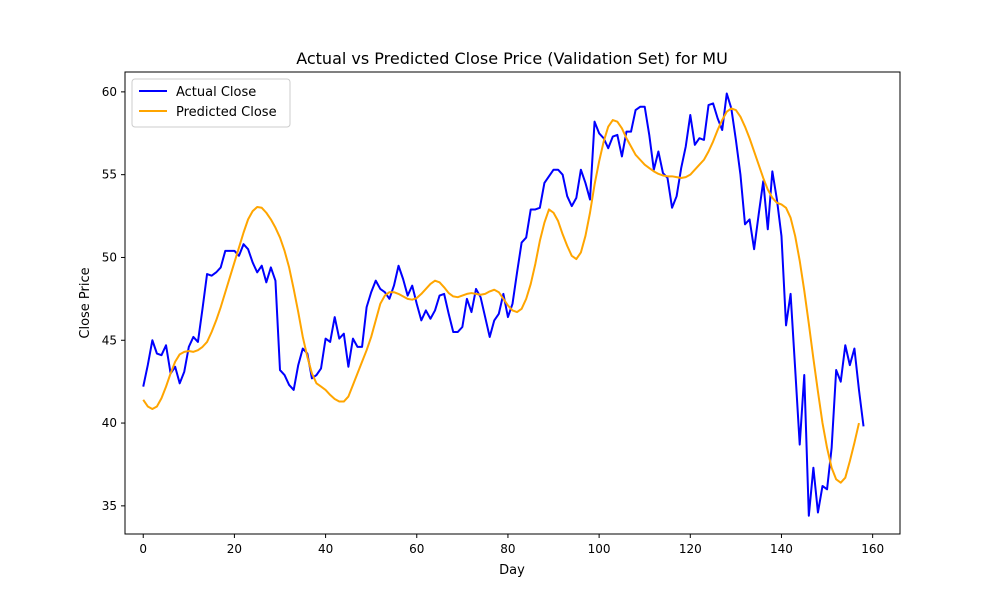  I want to click on x-tick-label: 60, so click(416, 549).